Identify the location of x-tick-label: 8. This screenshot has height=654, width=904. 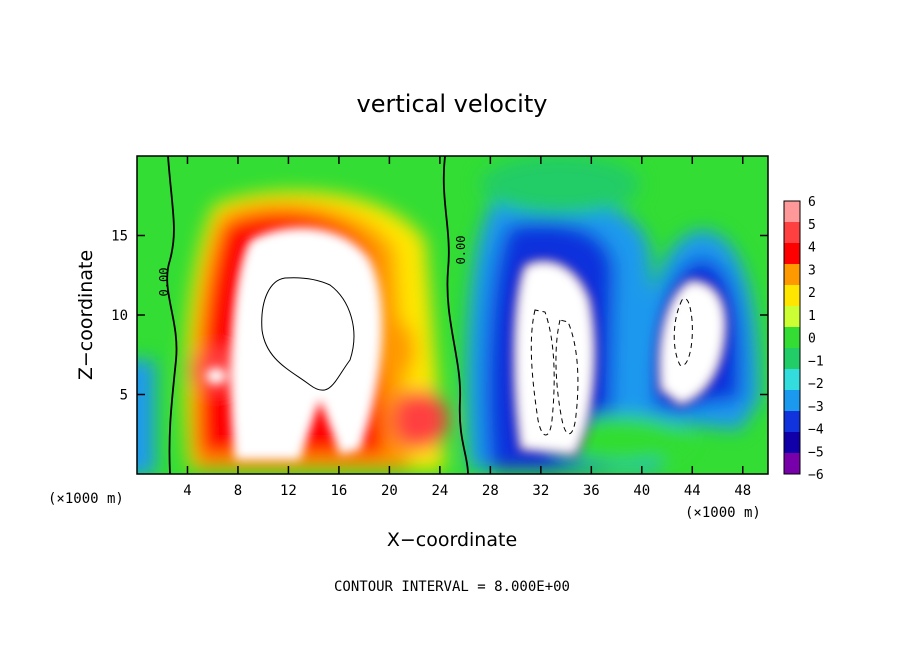
(238, 491).